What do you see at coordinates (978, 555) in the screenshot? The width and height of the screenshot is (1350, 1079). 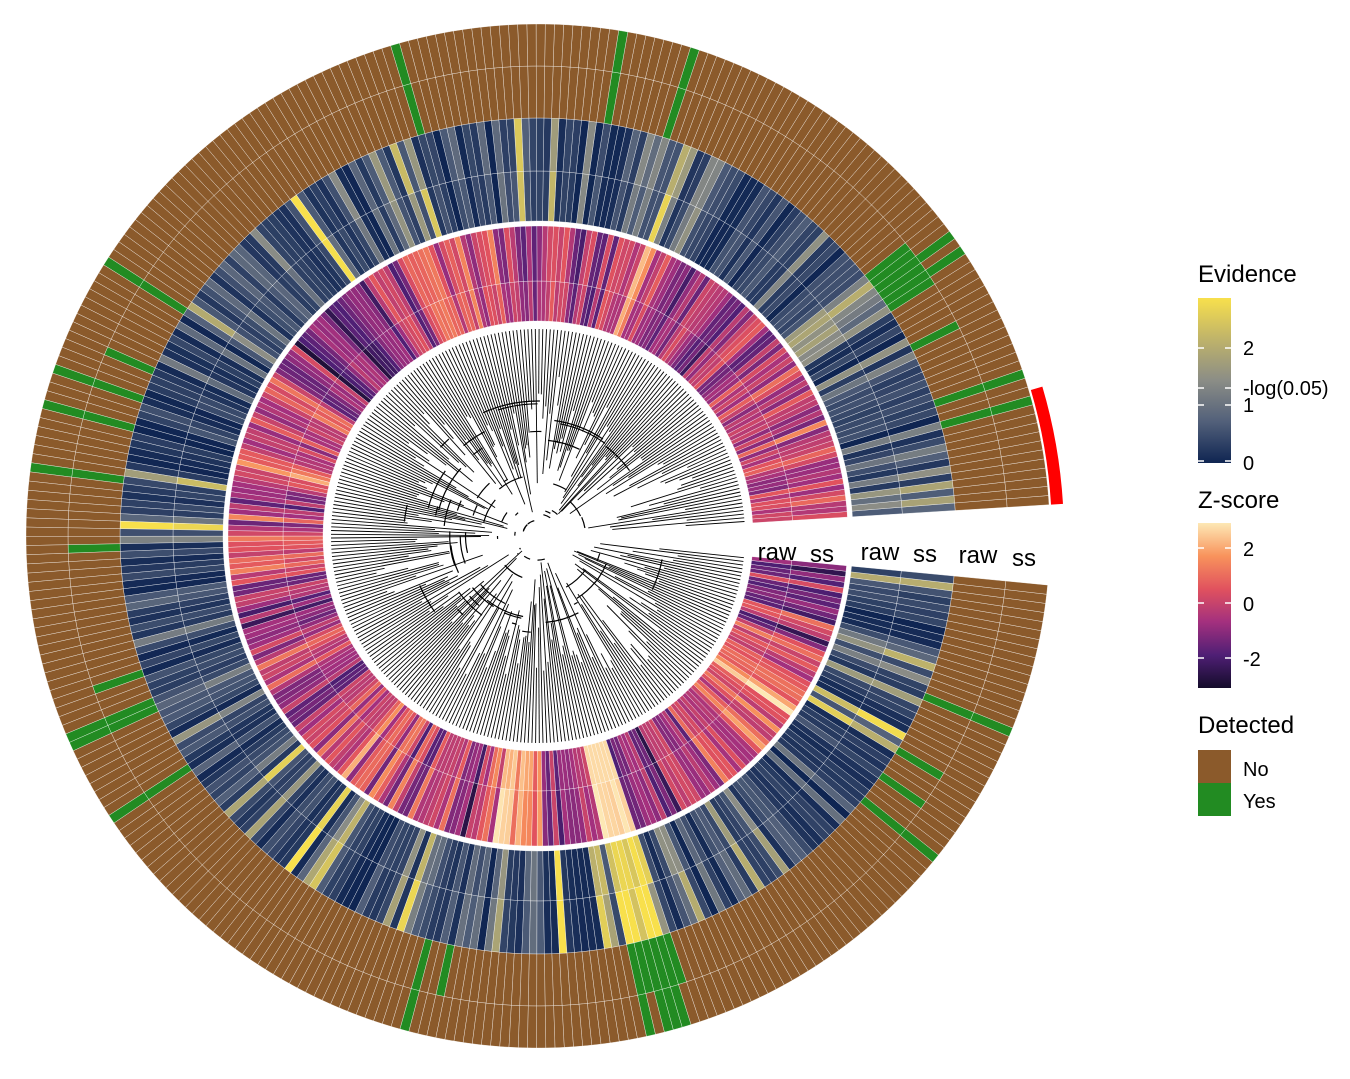 I see `col-label-detected-raw: raw` at bounding box center [978, 555].